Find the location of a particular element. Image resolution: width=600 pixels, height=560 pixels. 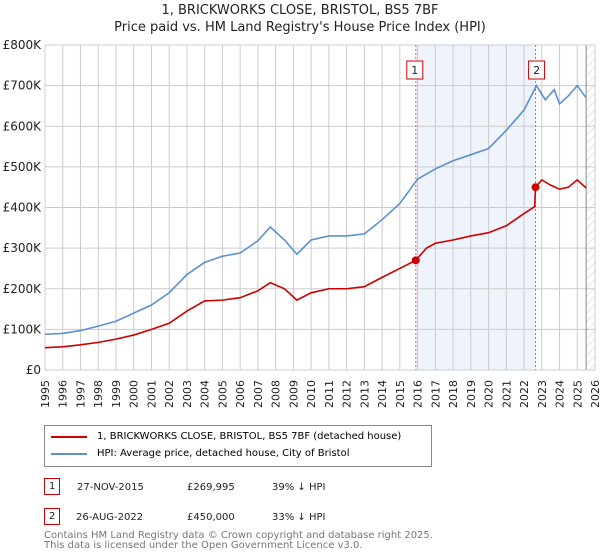

x-tick-label: 2005 is located at coordinates (222, 394).